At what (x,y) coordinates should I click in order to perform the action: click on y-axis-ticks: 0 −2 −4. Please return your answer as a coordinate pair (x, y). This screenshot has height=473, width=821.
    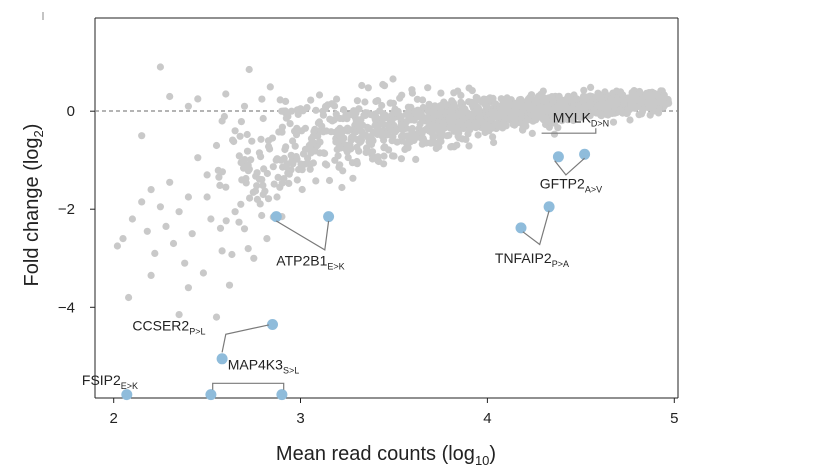
    Looking at the image, I should click on (76, 209).